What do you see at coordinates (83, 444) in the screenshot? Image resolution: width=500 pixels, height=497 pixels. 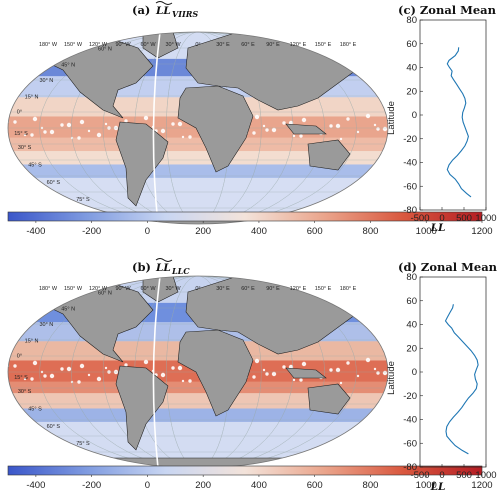 I see `lat-label: 75° S` at bounding box center [83, 444].